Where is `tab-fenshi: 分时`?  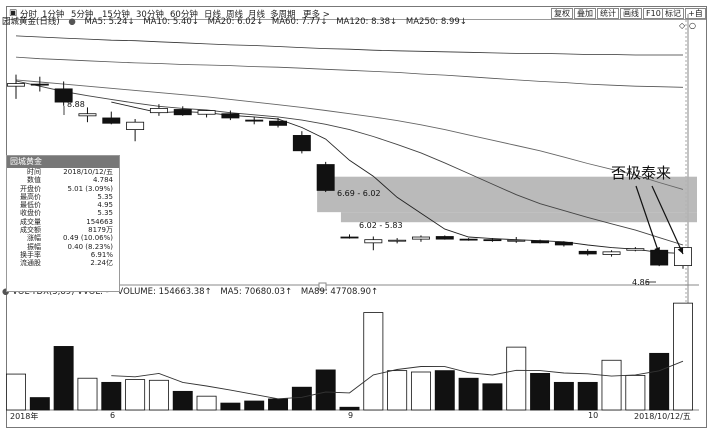 tab-fenshi: 分时 is located at coordinates (29, 15).